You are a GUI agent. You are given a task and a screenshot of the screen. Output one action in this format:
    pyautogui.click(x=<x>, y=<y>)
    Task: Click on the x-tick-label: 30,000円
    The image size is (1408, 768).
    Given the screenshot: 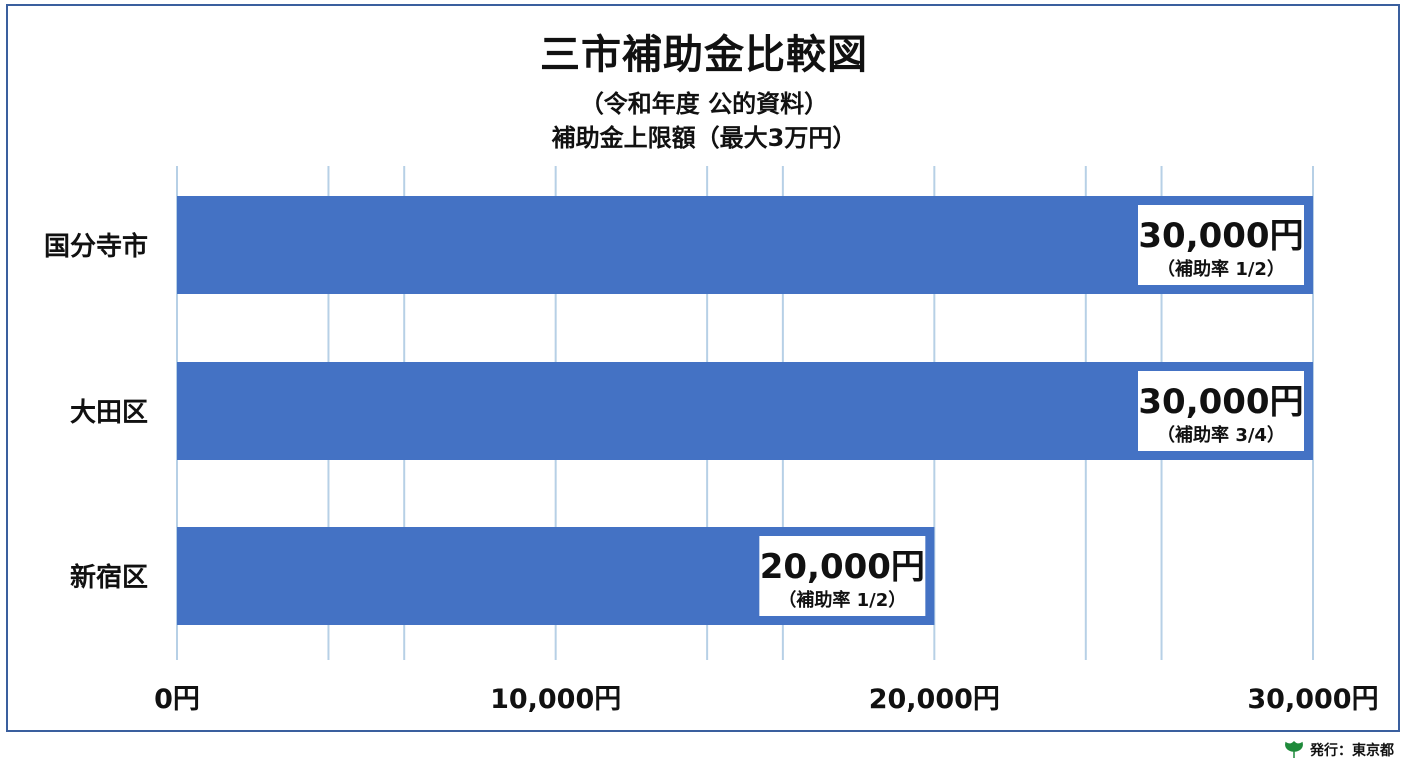 What is the action you would take?
    pyautogui.click(x=1312, y=699)
    